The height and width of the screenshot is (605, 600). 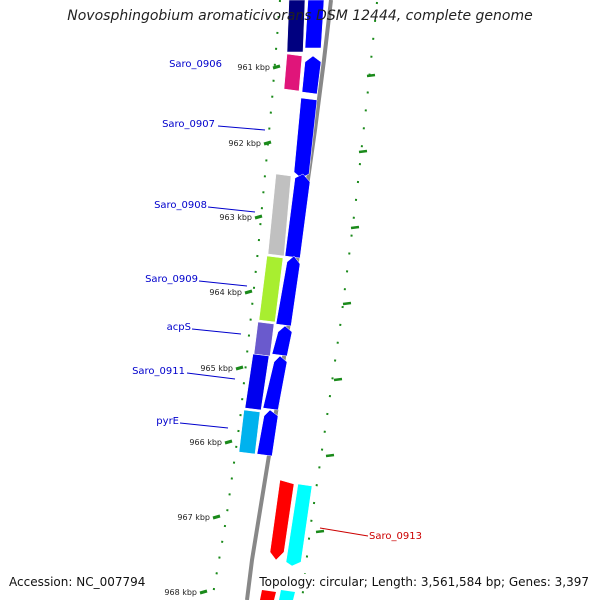 What do you see at coordinates (235, 217) in the screenshot?
I see `kbp-label: 963 kbp` at bounding box center [235, 217].